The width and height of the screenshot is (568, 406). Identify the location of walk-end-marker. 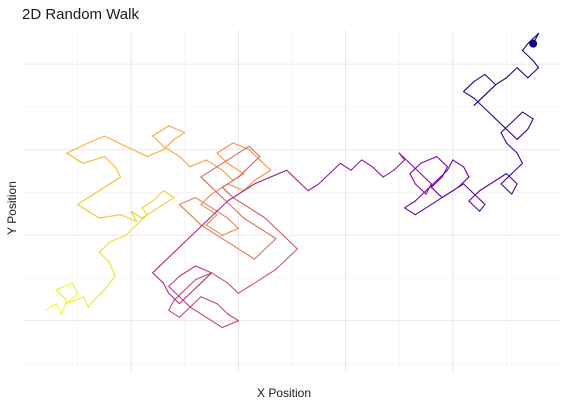
(533, 43).